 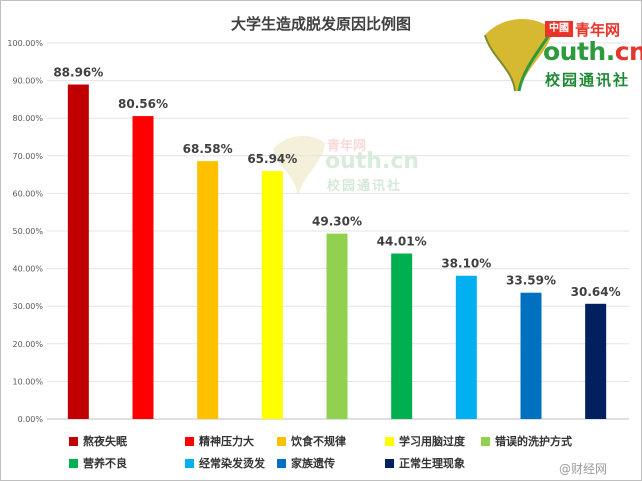 What do you see at coordinates (27, 231) in the screenshot?
I see `y-tick-label: 50.00%` at bounding box center [27, 231].